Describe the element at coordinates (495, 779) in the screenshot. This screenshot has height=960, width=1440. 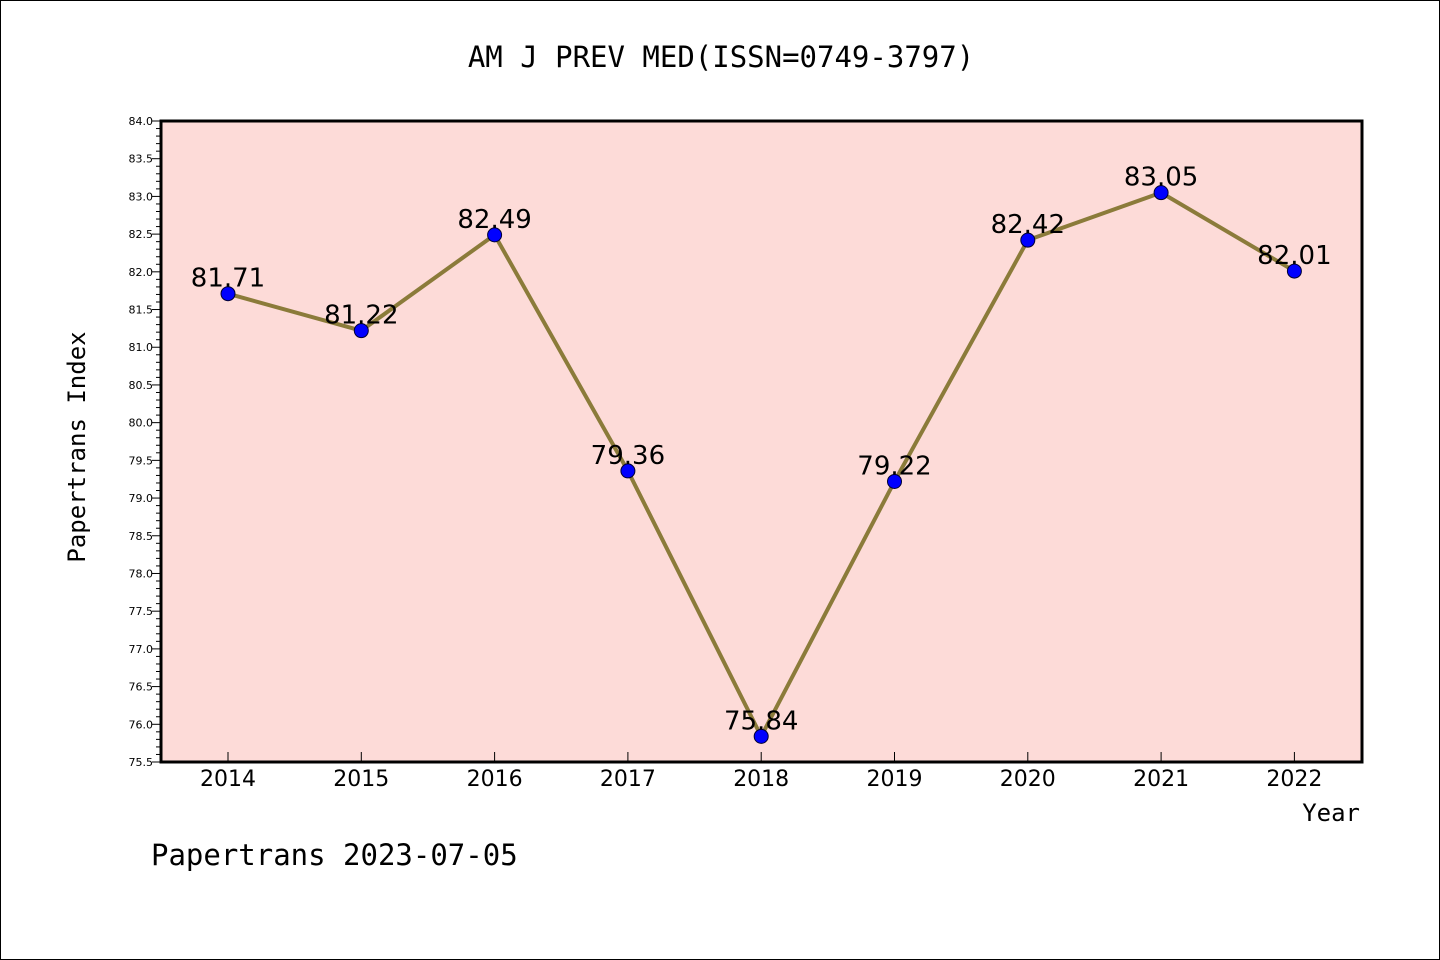
I see `x-tick-label: 2016` at that location.